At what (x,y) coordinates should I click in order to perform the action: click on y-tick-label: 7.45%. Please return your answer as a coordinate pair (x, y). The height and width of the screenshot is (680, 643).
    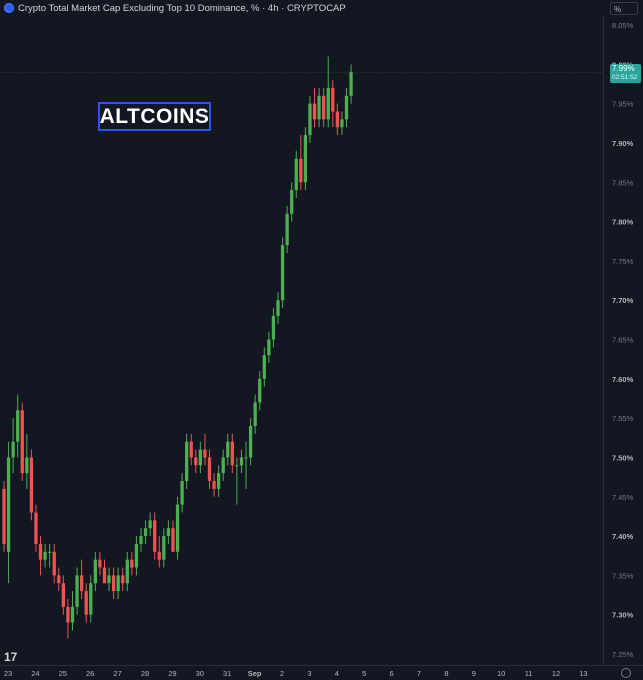
    Looking at the image, I should click on (623, 497).